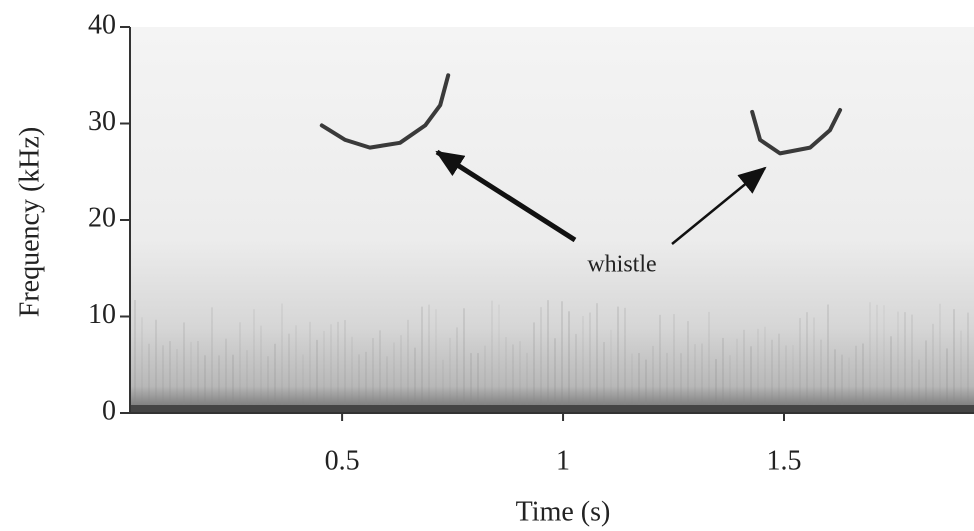 This screenshot has height=531, width=974. What do you see at coordinates (563, 460) in the screenshot?
I see `x-tick-label: 1` at bounding box center [563, 460].